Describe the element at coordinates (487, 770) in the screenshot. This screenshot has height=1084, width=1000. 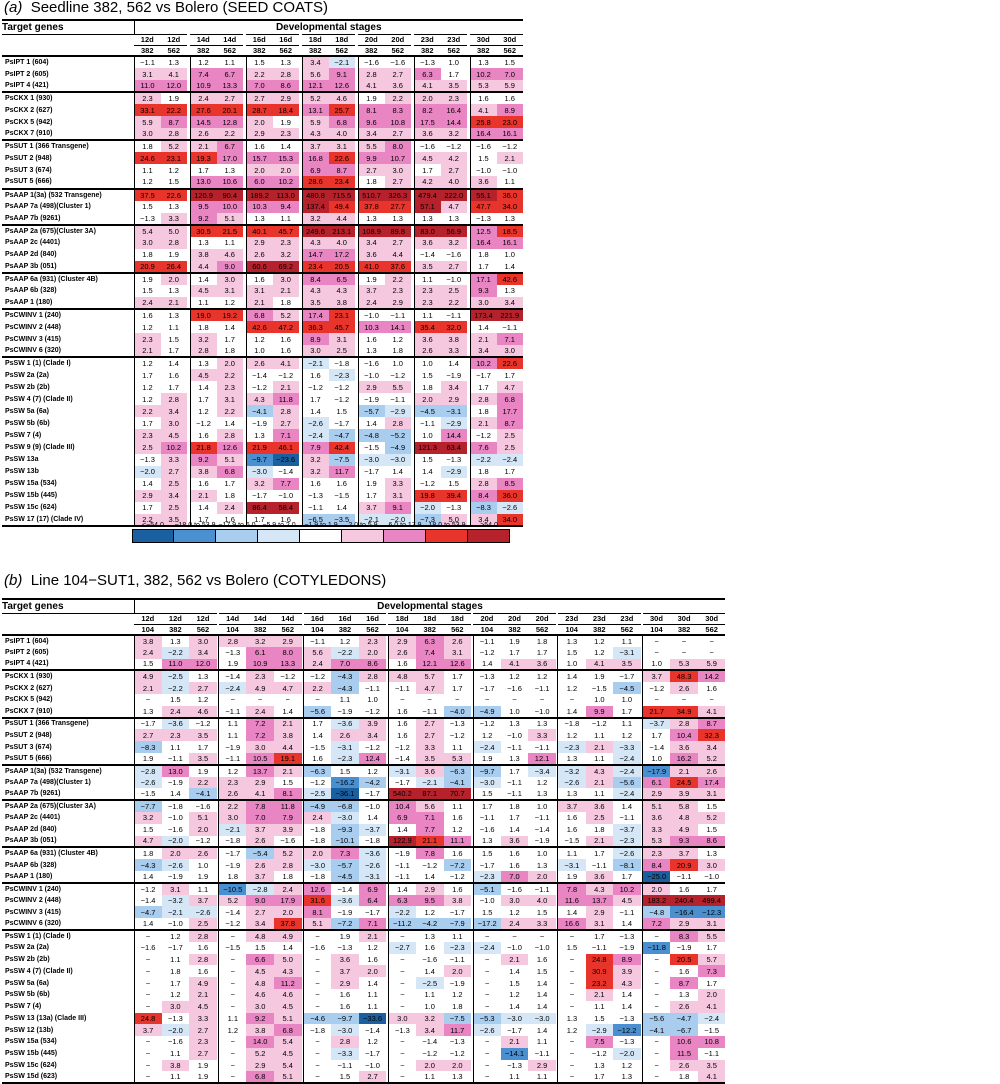
I see `panelB-cell: −9.7` at that location.